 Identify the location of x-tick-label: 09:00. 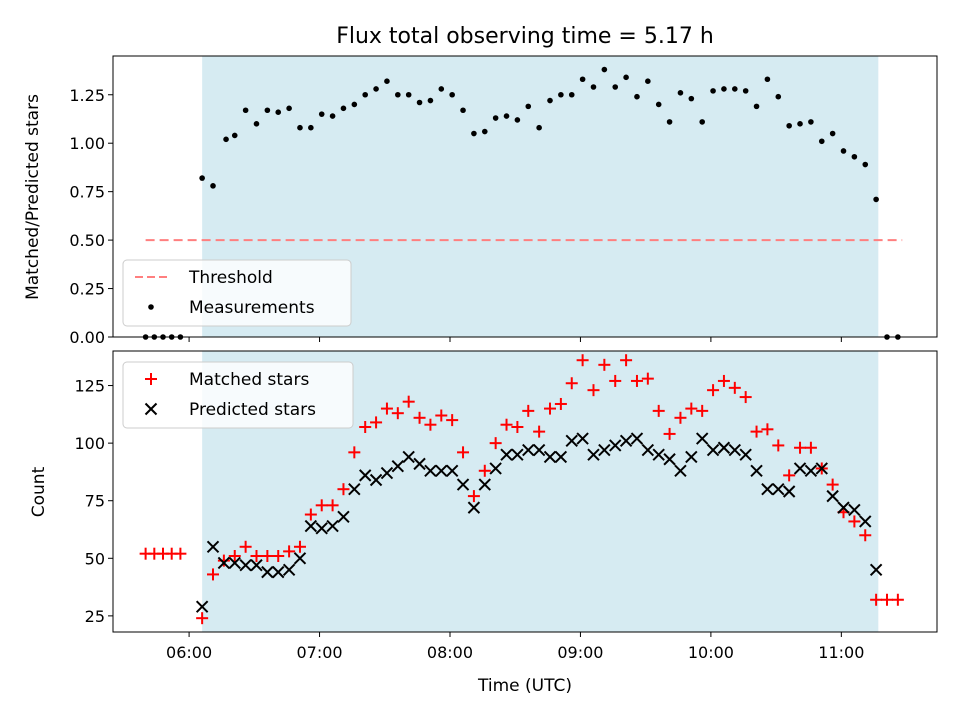
(580, 652).